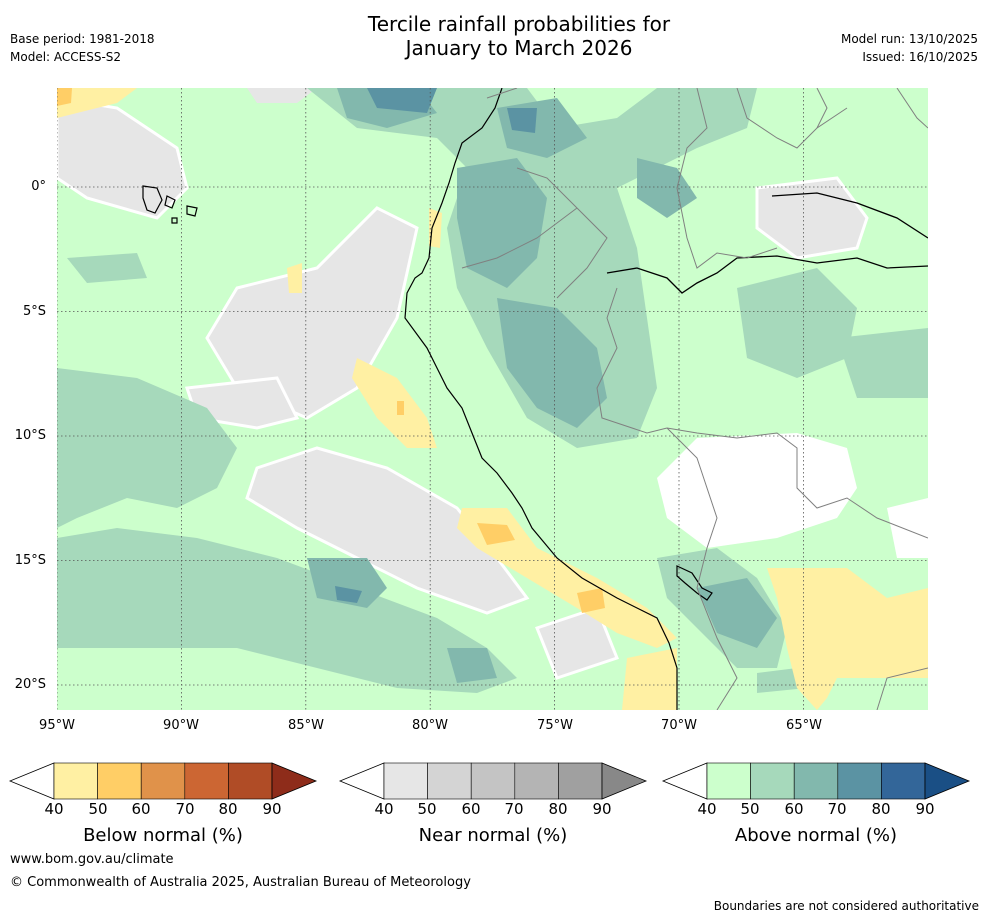  What do you see at coordinates (519, 24) in the screenshot?
I see `title-line-1: Tercile rainfall probabilities for` at bounding box center [519, 24].